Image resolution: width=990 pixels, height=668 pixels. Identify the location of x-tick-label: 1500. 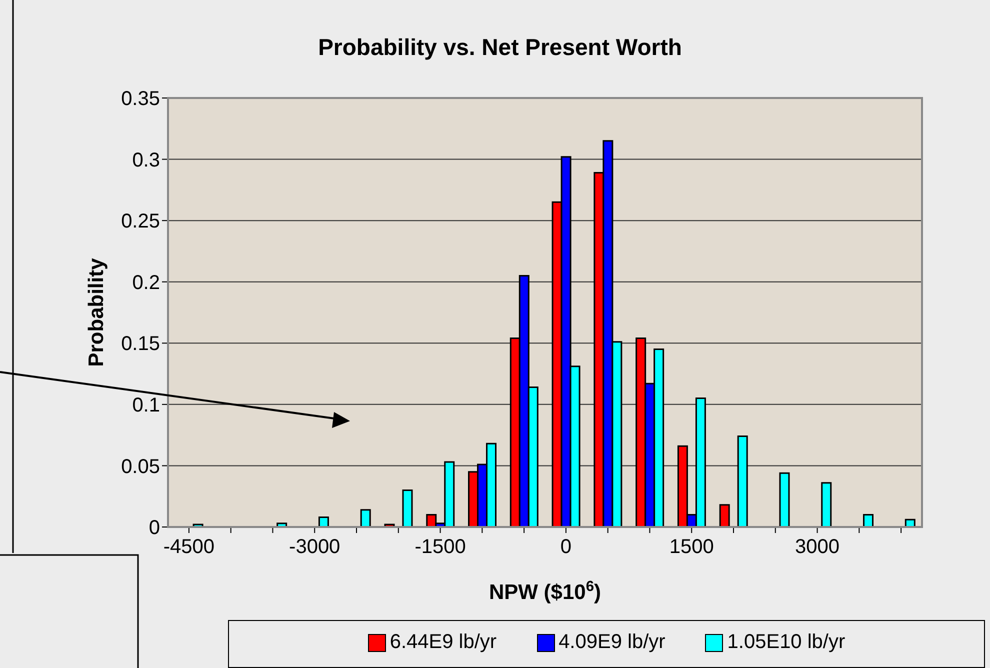
(691, 547).